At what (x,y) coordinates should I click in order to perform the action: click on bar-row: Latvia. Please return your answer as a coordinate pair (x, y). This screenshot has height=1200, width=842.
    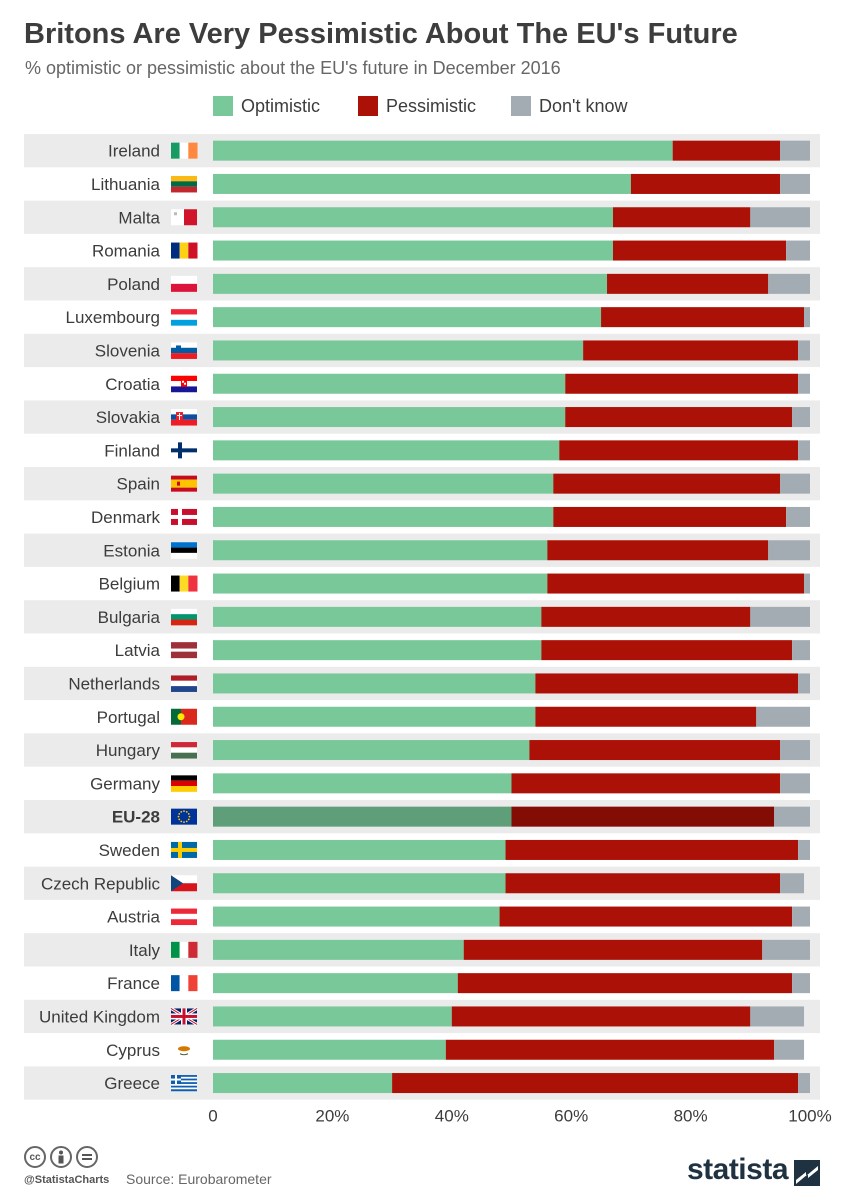
    Looking at the image, I should click on (462, 650).